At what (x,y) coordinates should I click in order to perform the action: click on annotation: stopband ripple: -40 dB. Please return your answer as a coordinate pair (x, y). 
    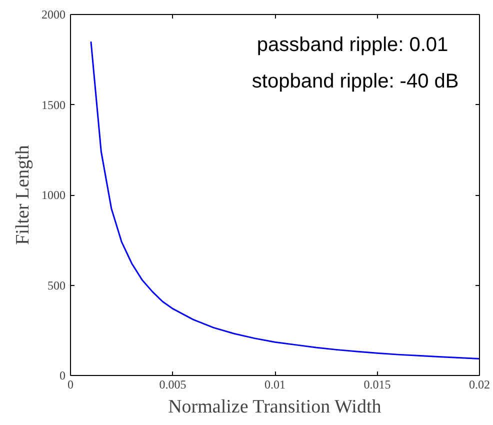
    Looking at the image, I should click on (355, 81).